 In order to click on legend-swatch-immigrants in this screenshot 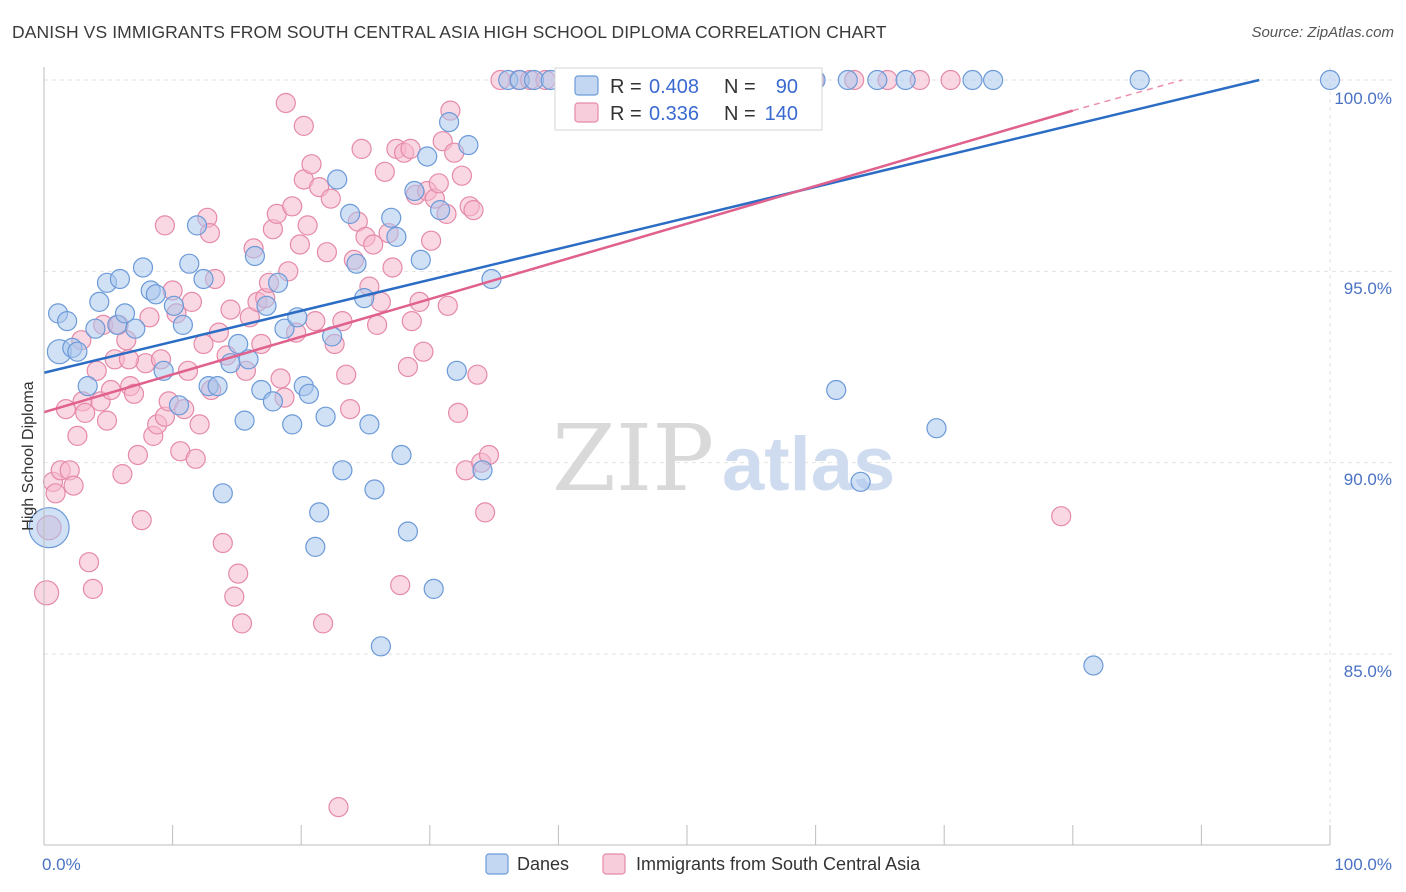, I will do `click(586, 112)`.